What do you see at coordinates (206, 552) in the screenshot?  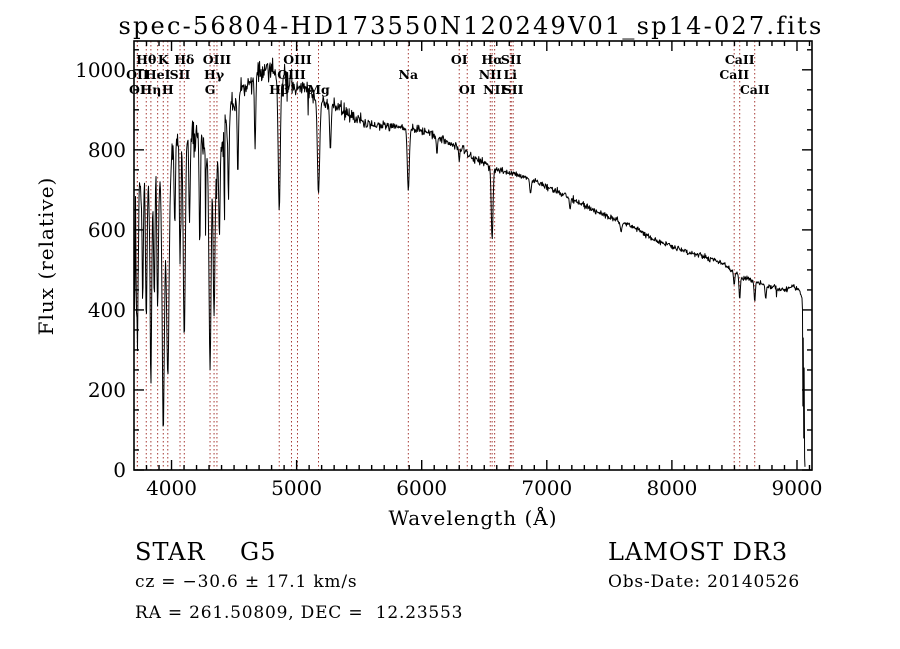 I see `star-class-text: STAR G5` at bounding box center [206, 552].